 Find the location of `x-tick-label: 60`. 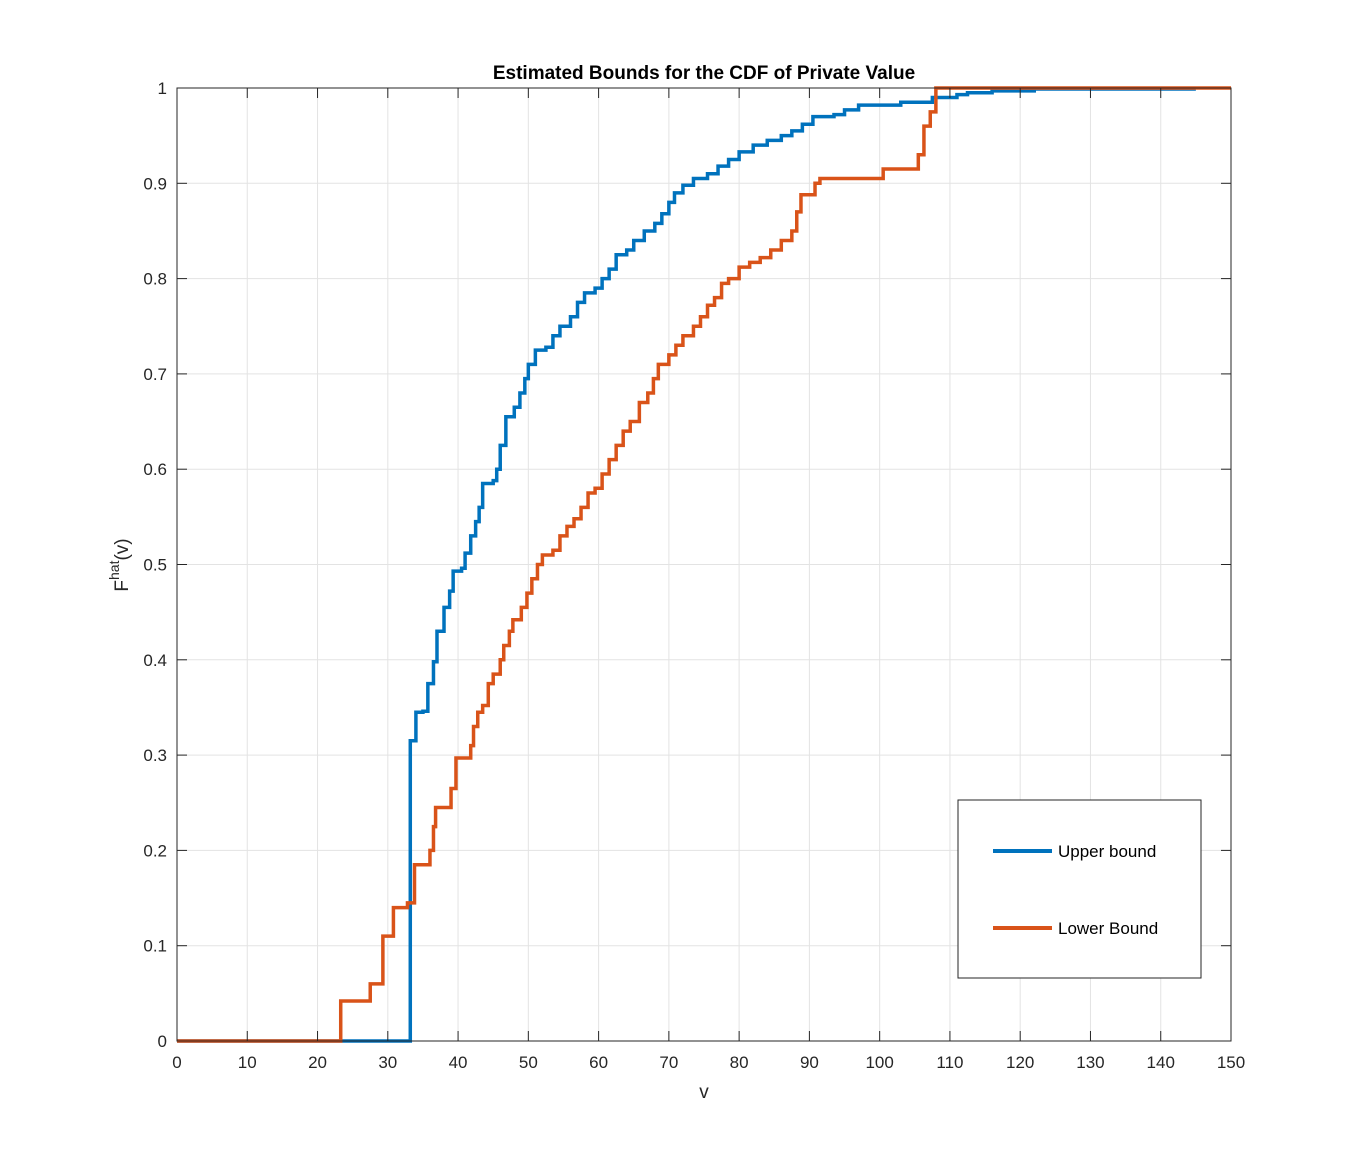

x-tick-label: 60 is located at coordinates (598, 1062).